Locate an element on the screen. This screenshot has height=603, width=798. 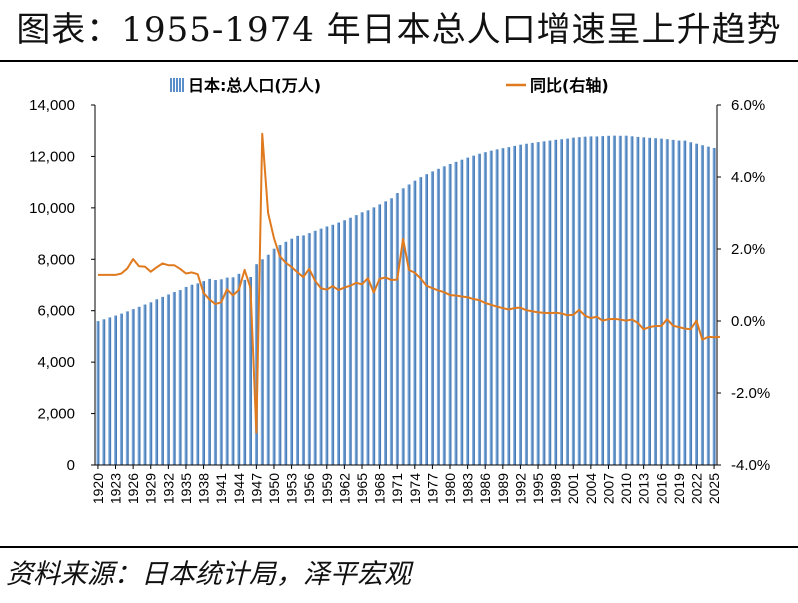
x-tick-label: 1926 is located at coordinates (133, 488).